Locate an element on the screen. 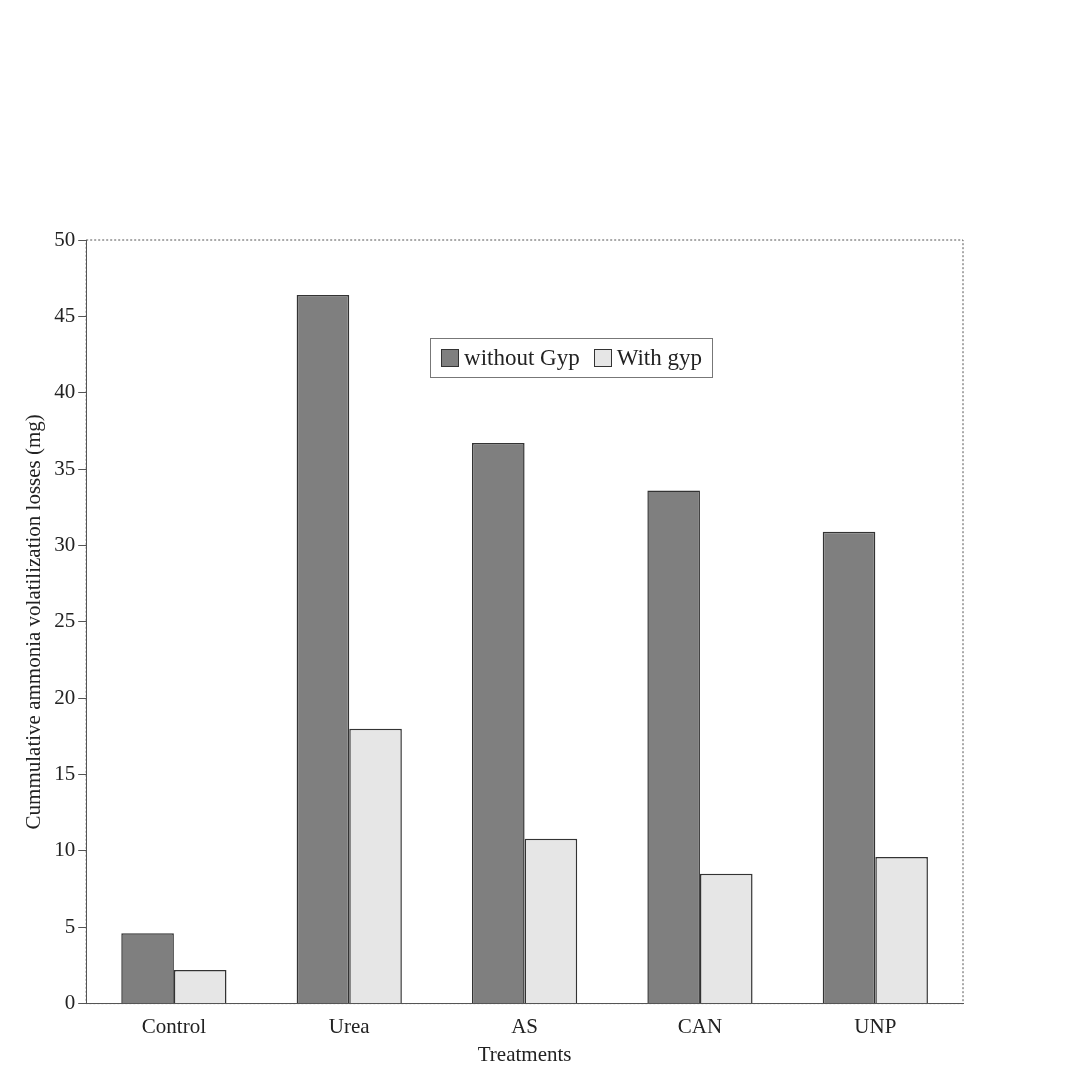  y-tick-label: 0 is located at coordinates (70, 1002).